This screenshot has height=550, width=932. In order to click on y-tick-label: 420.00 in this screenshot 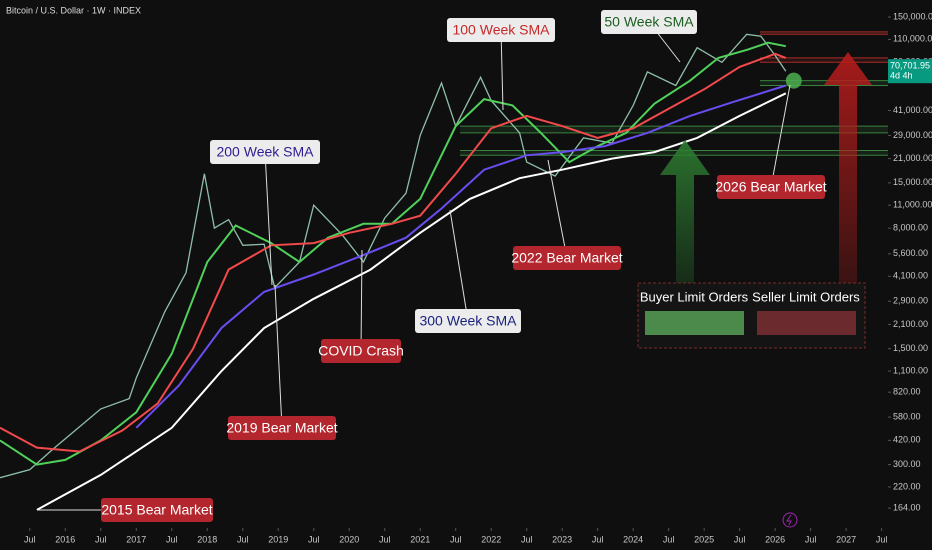, I will do `click(907, 440)`.